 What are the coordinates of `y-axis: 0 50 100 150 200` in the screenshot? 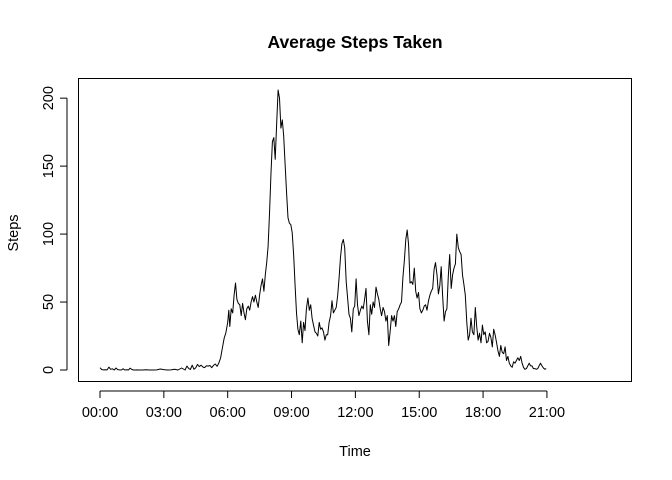 It's located at (54, 230).